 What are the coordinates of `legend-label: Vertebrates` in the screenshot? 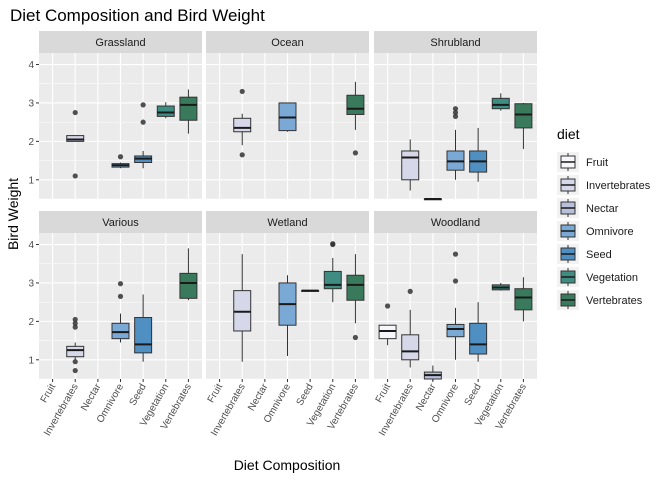 It's located at (614, 301).